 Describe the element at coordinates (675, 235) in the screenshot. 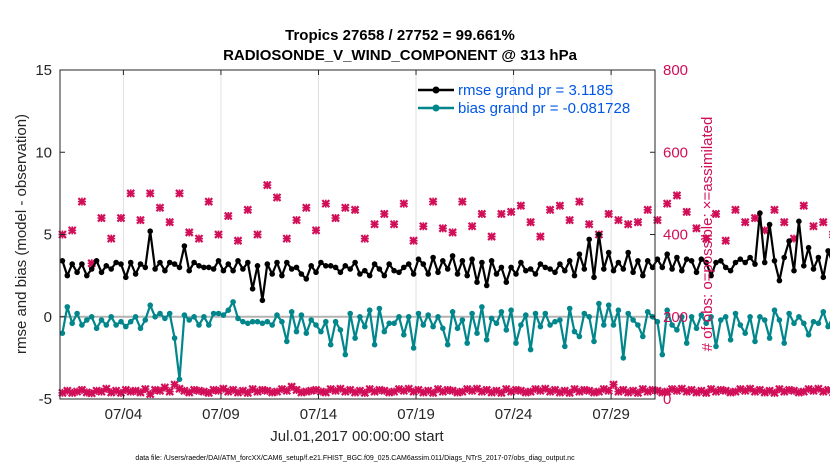

I see `right-y-tick-label: 400` at that location.